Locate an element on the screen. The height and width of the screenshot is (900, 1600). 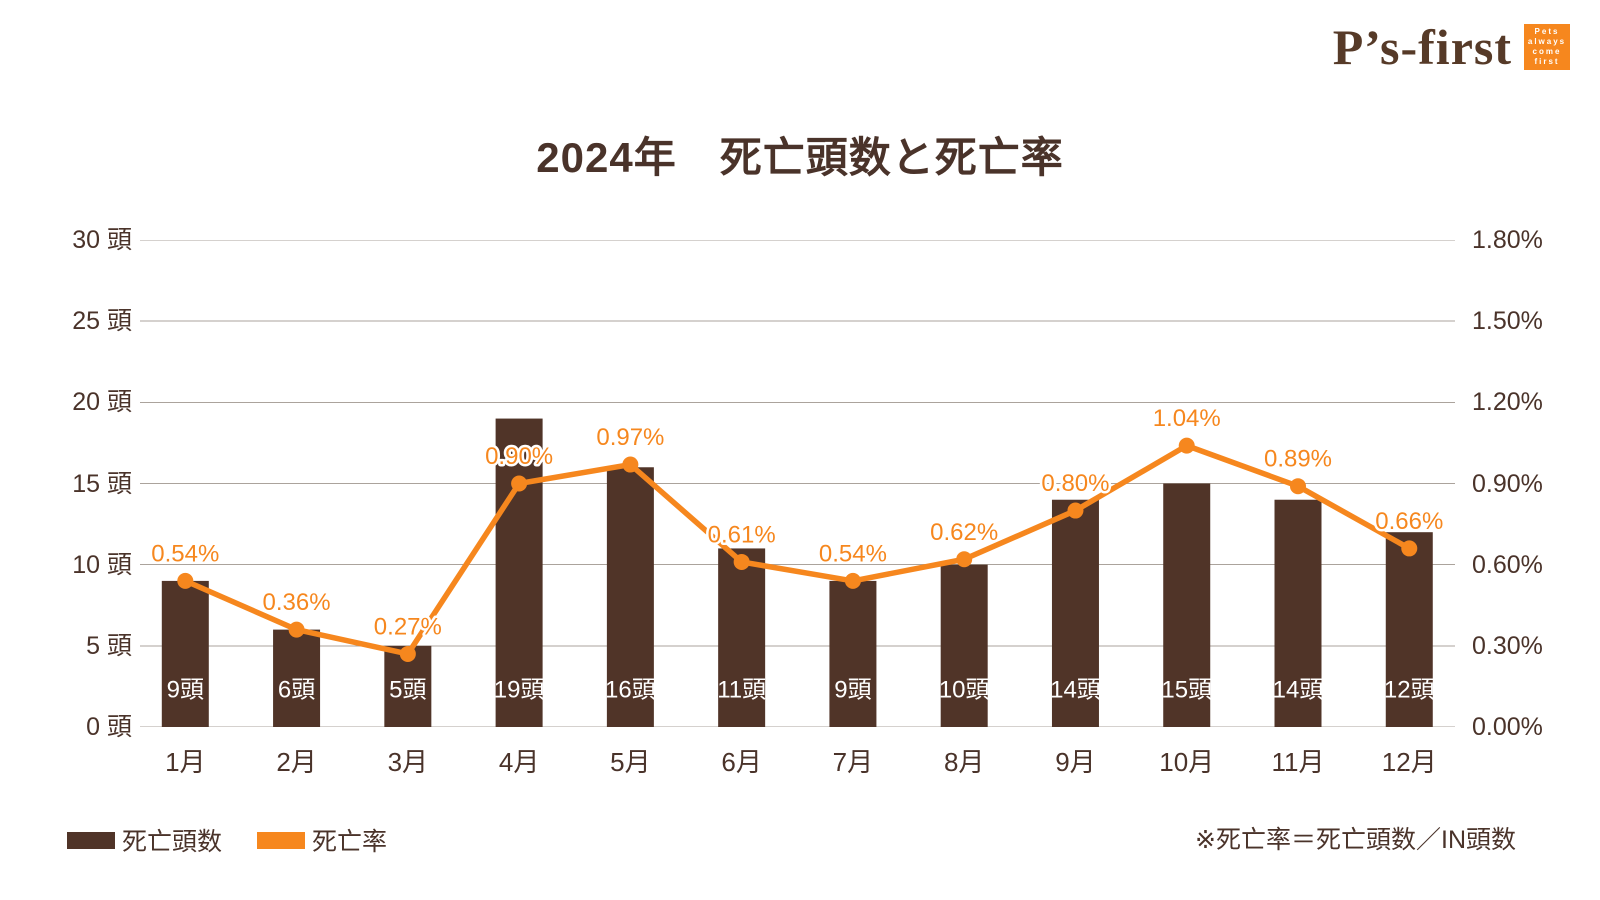
rate-value-label: 0.27% is located at coordinates (408, 626).